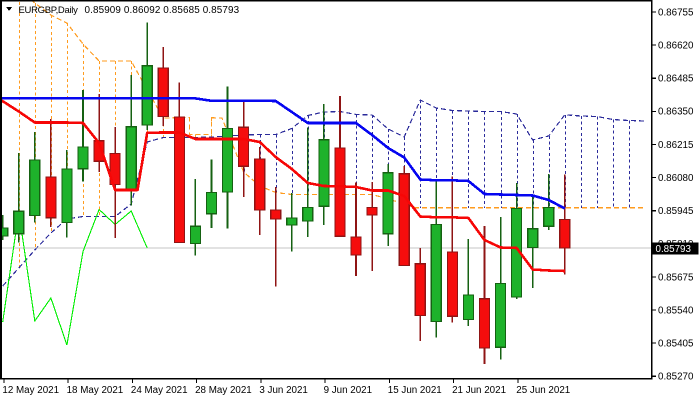 This screenshot has height=400, width=700. I want to click on svg-text: 21 Jun 2021, so click(479, 390).